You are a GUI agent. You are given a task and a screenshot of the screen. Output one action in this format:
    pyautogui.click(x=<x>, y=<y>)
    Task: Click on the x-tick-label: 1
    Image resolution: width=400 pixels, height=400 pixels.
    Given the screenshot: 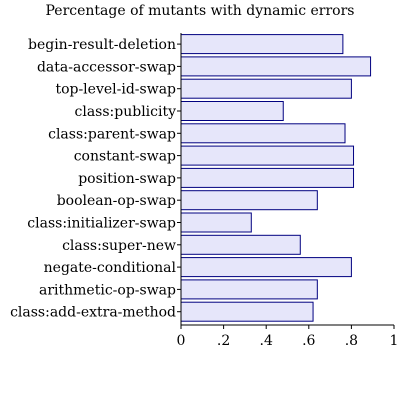 What is the action you would take?
    pyautogui.click(x=394, y=341)
    